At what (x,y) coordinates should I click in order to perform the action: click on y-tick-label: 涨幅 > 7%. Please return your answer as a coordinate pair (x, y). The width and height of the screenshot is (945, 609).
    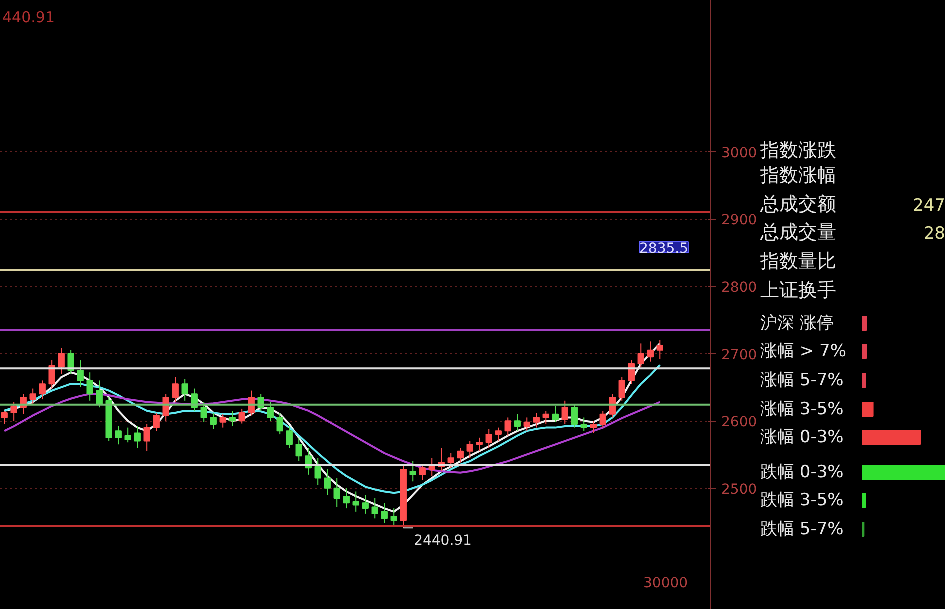
    Looking at the image, I should click on (803, 352).